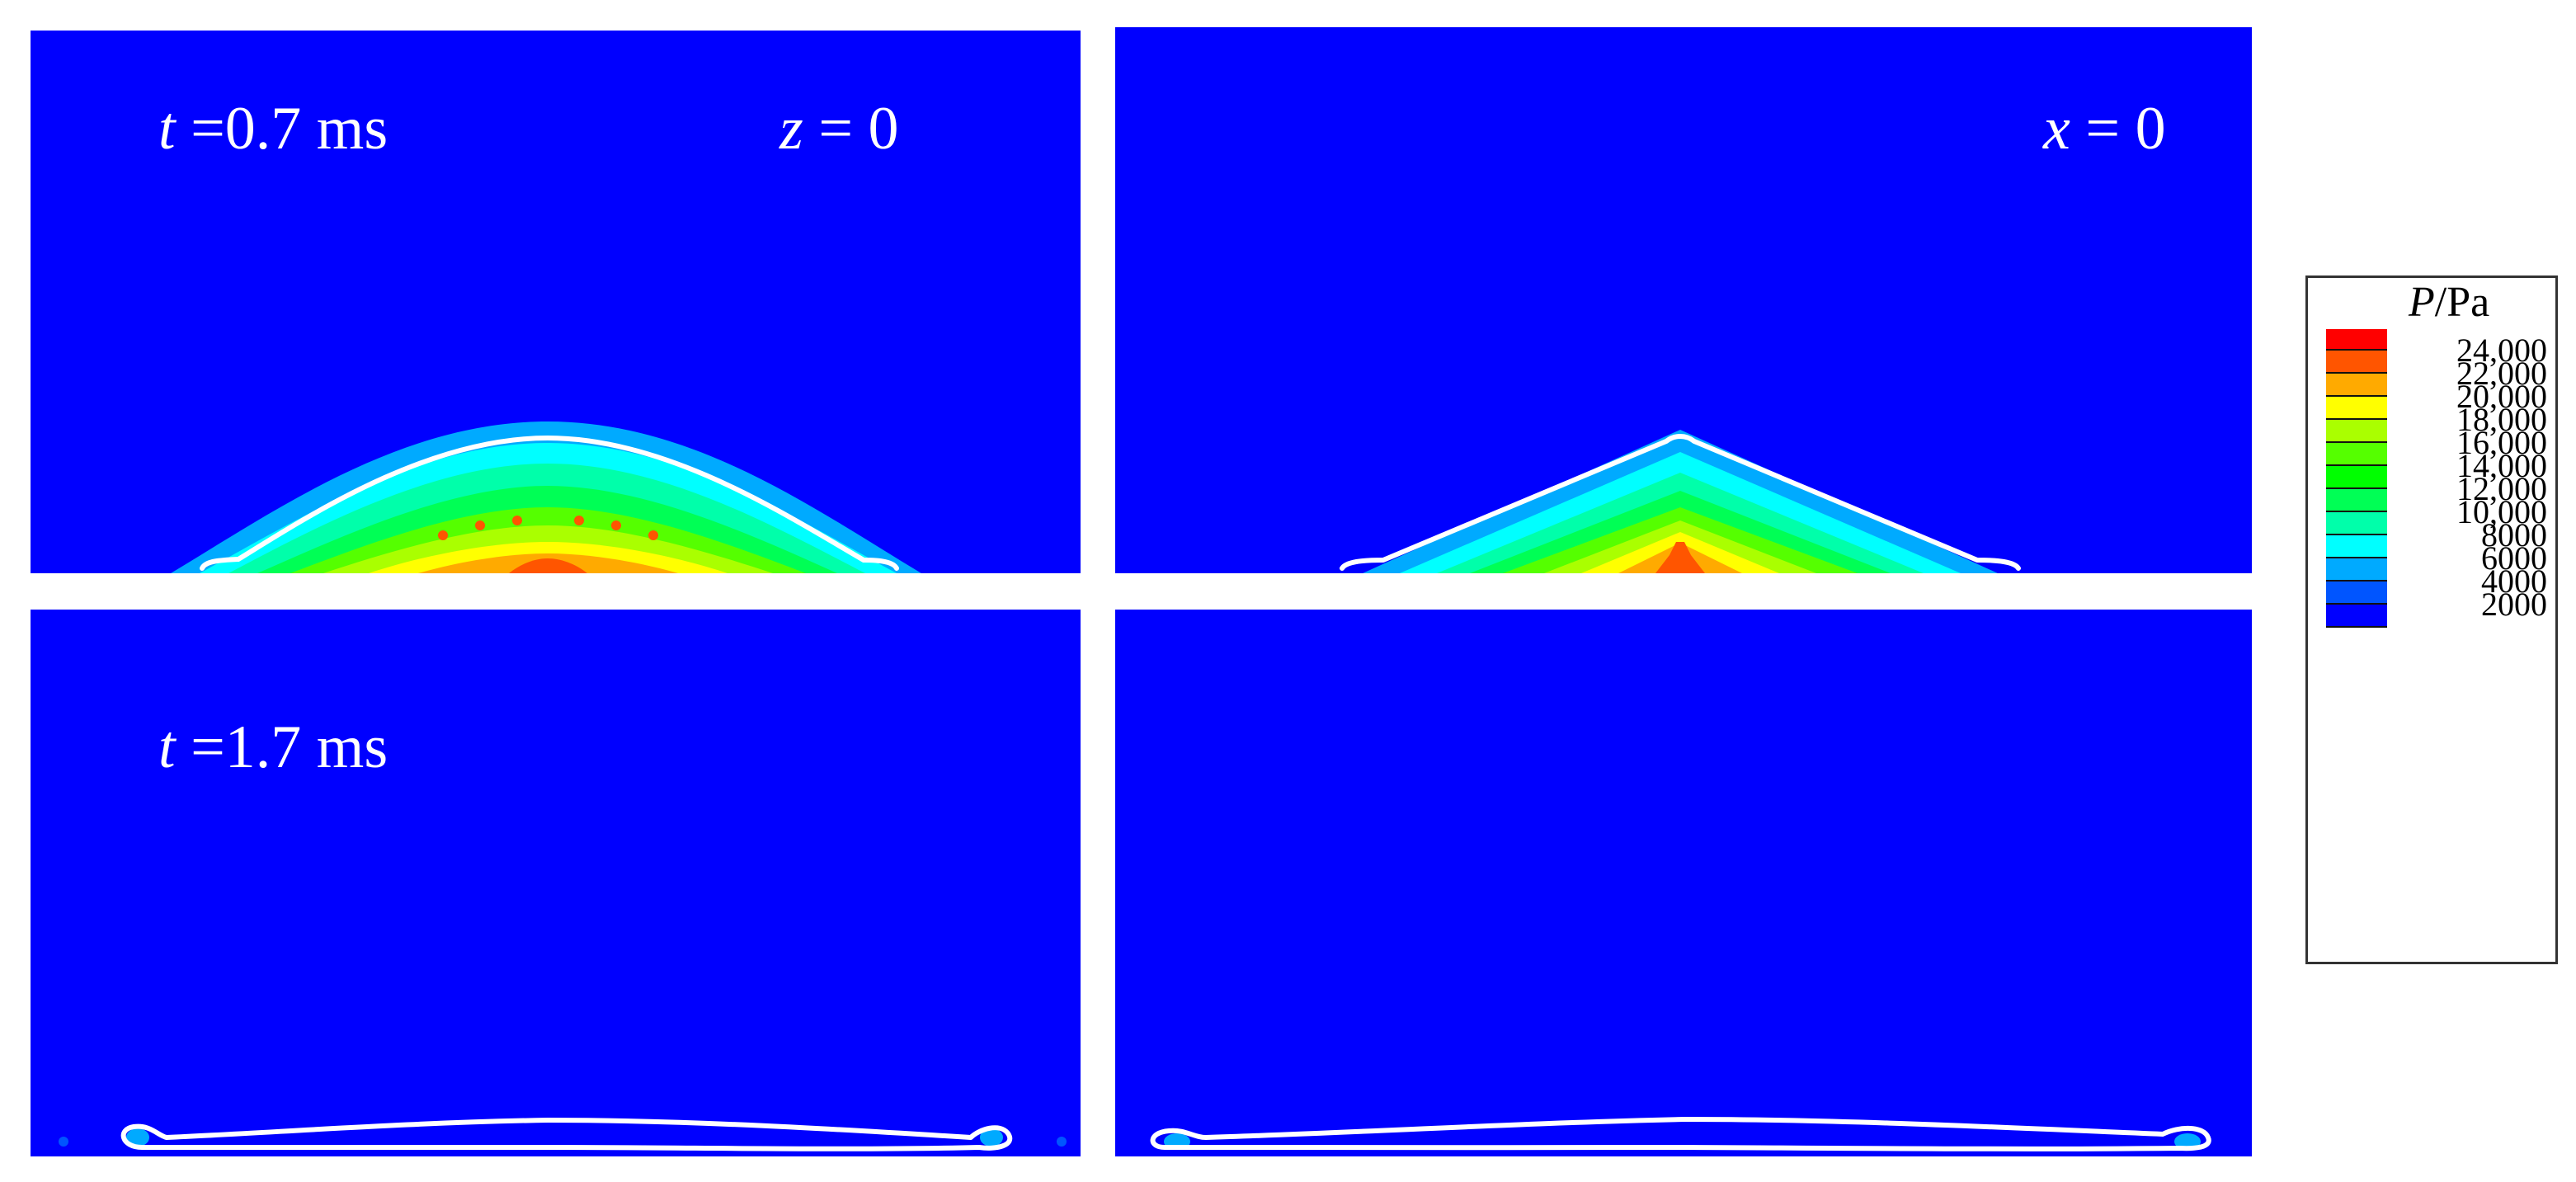 The image size is (2576, 1182). Describe the element at coordinates (63, 1142) in the screenshot. I see `pressure-dot-left` at that location.